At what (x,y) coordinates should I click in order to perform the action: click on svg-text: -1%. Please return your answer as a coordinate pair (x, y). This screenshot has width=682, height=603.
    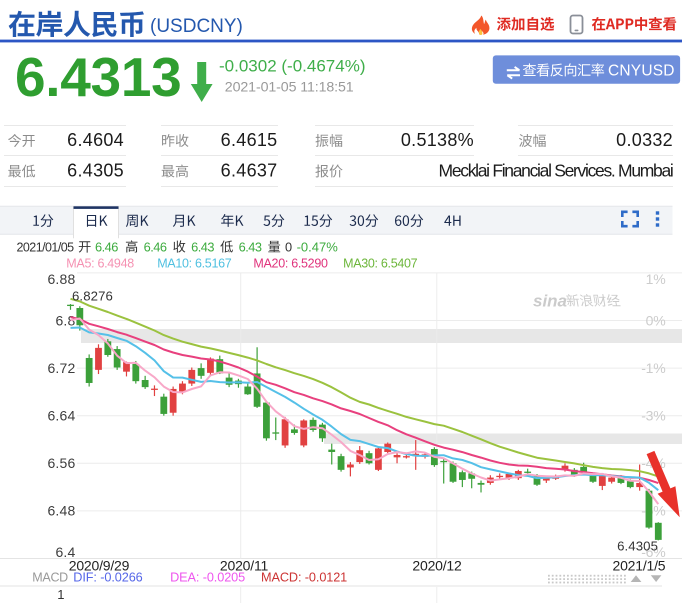
    Looking at the image, I should click on (653, 368).